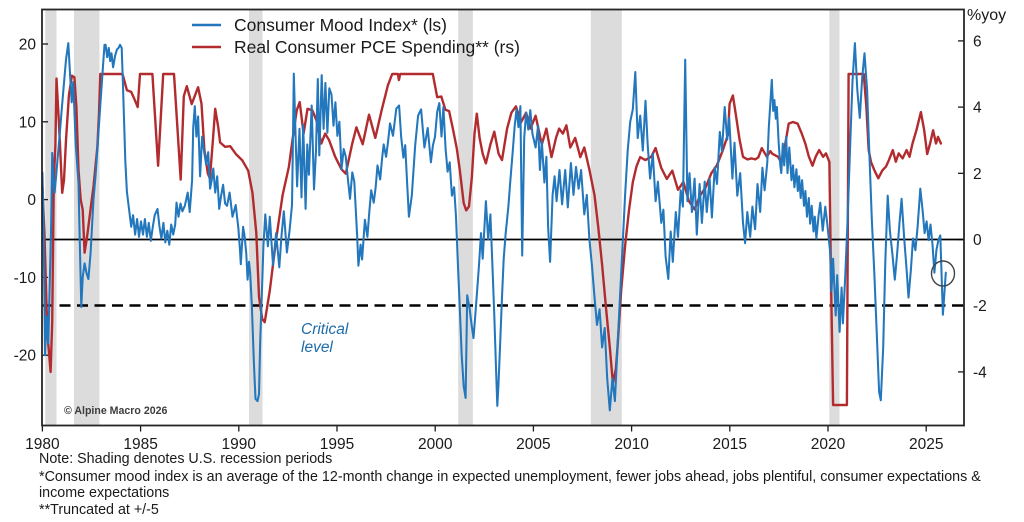 The width and height of the screenshot is (1024, 522). Describe the element at coordinates (317, 347) in the screenshot. I see `svg-text: level` at that location.